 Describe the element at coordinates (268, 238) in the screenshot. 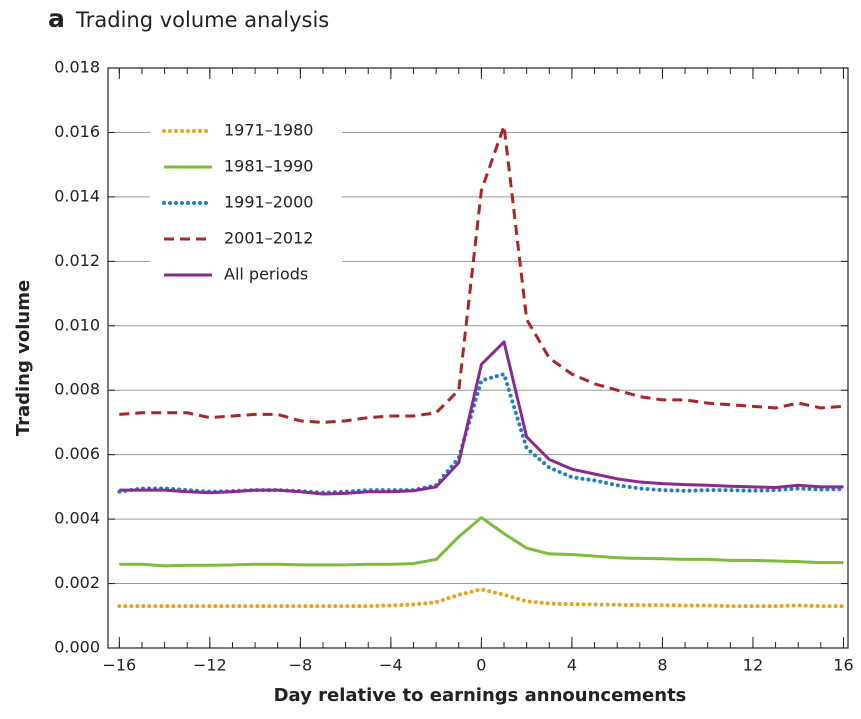

I see `legend-label: 2001–2012` at that location.